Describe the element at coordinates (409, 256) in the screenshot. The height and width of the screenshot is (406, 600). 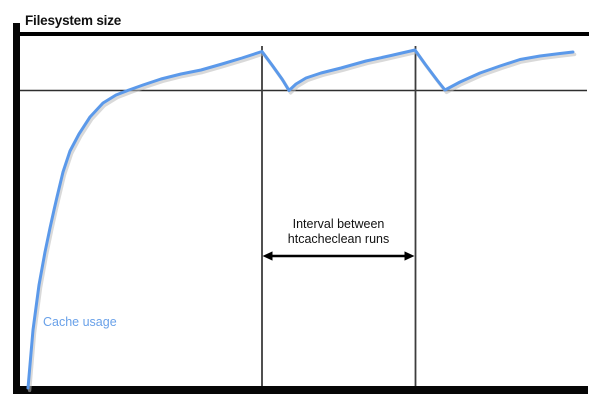
I see `interval-arrow-right-head` at that location.